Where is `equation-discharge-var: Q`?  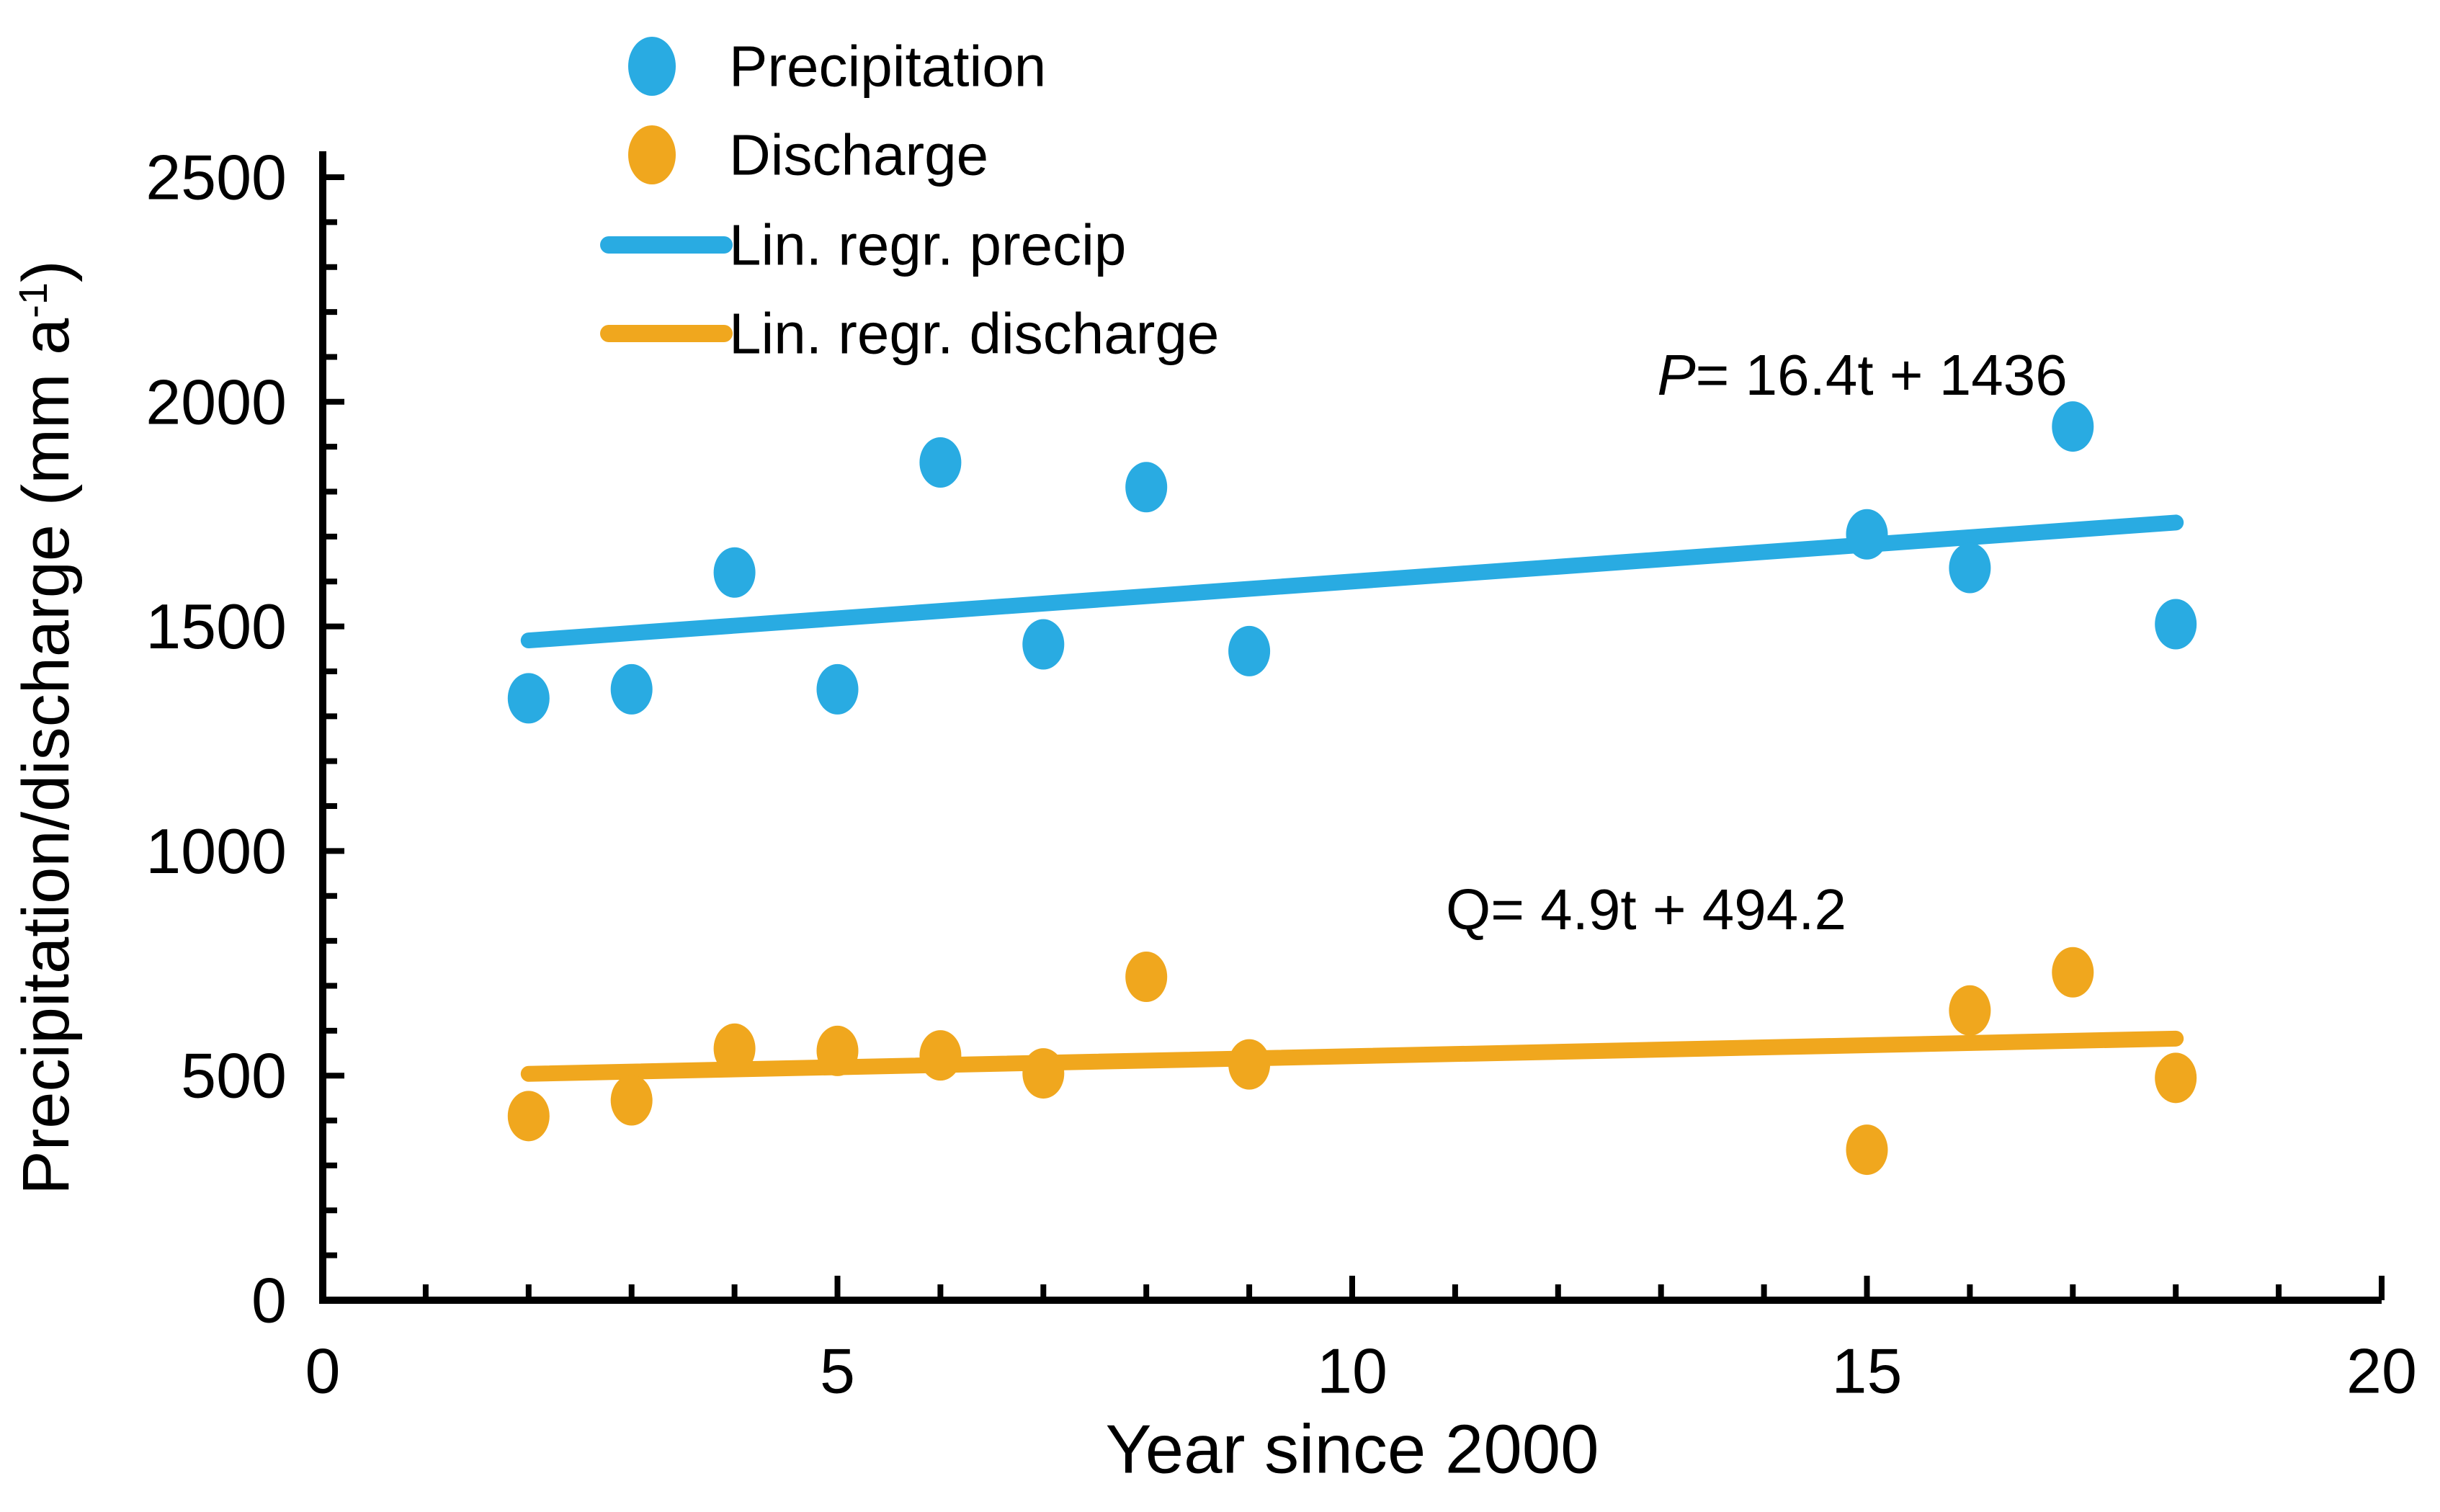
equation-discharge-var: Q is located at coordinates (1468, 909).